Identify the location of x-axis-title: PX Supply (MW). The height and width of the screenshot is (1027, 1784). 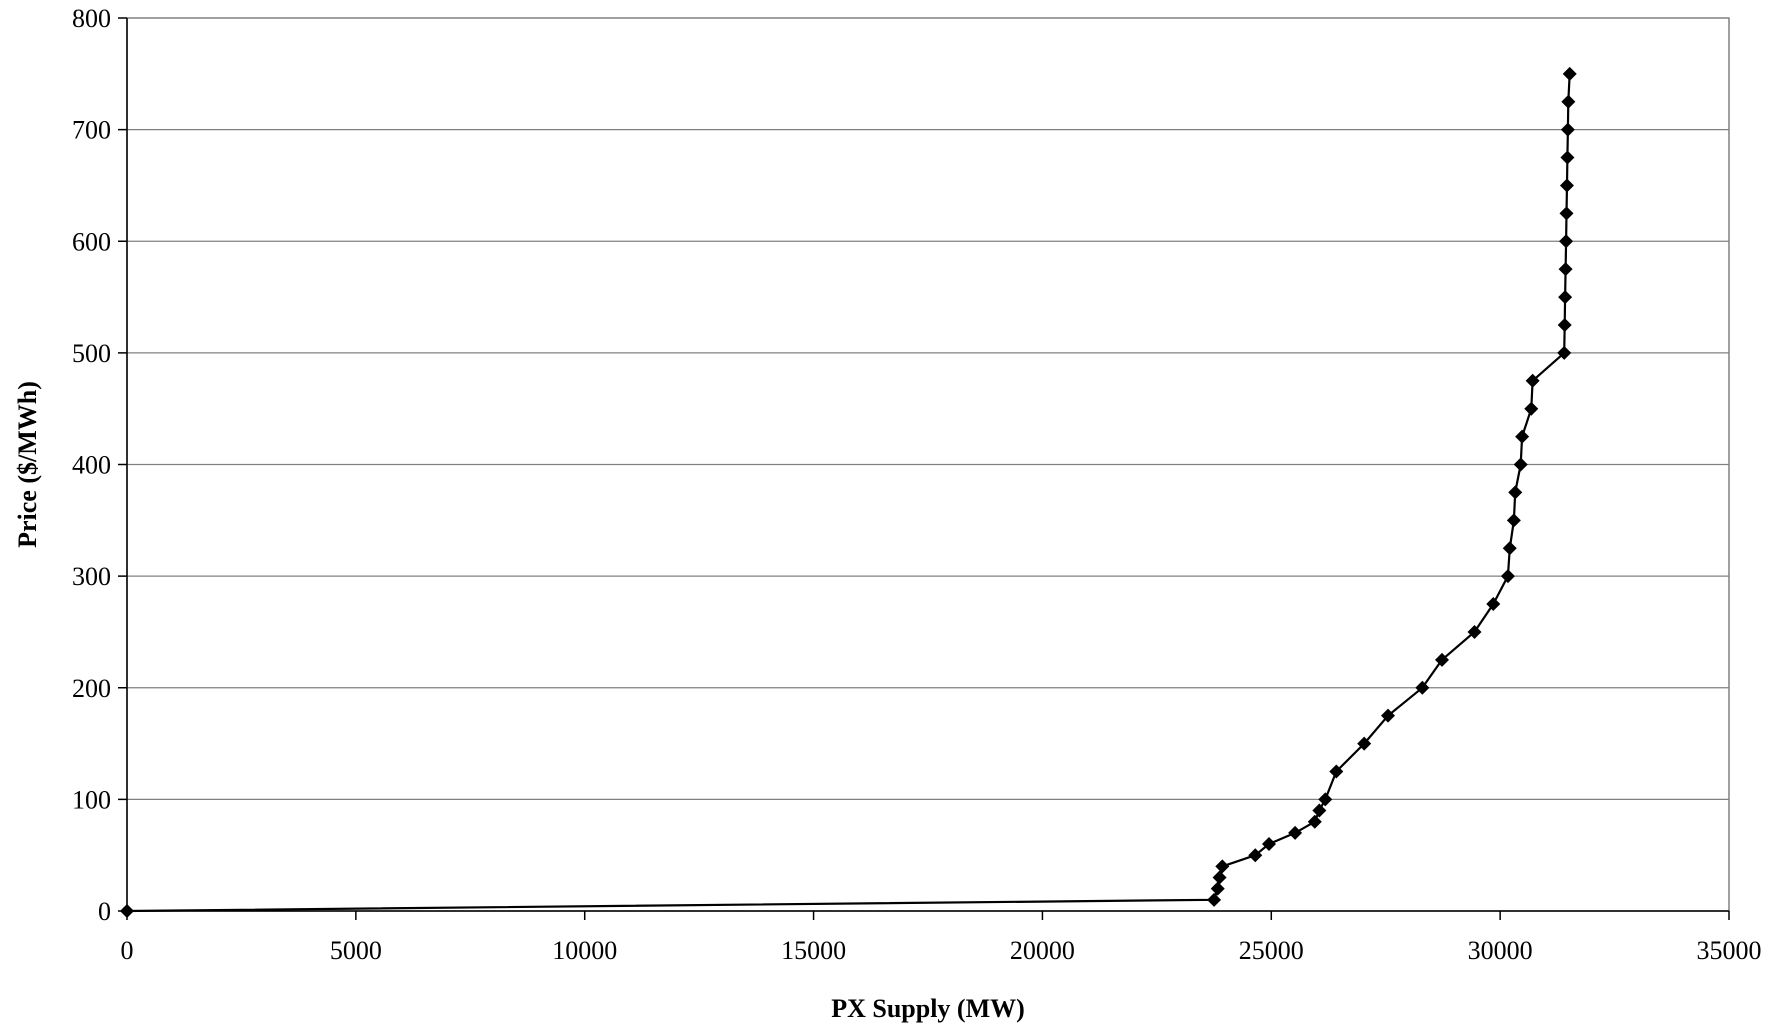
(928, 1008).